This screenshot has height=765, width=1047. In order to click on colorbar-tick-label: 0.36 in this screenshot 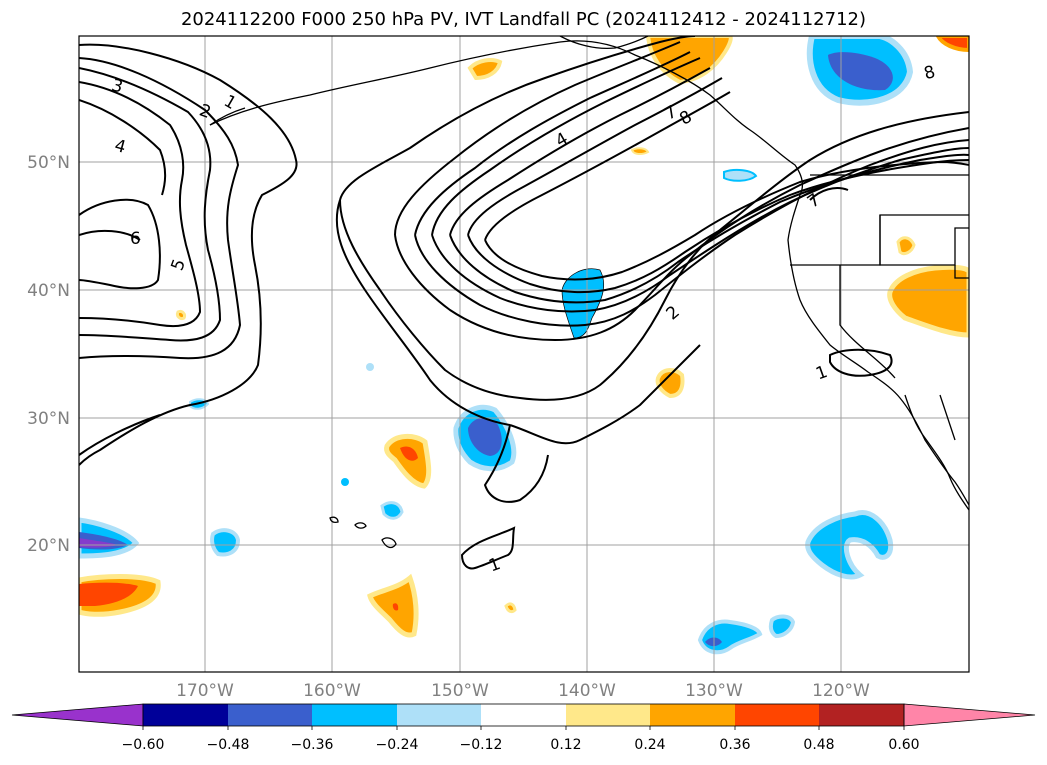, I will do `click(734, 745)`.